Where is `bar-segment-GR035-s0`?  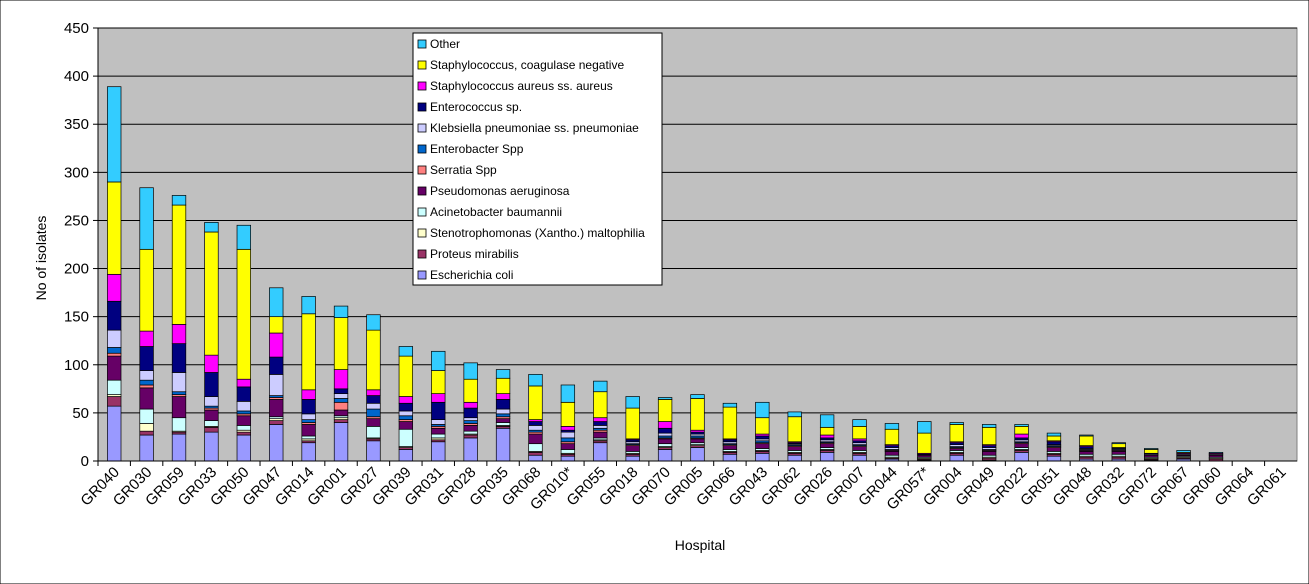
bar-segment-GR035-s0 is located at coordinates (503, 444).